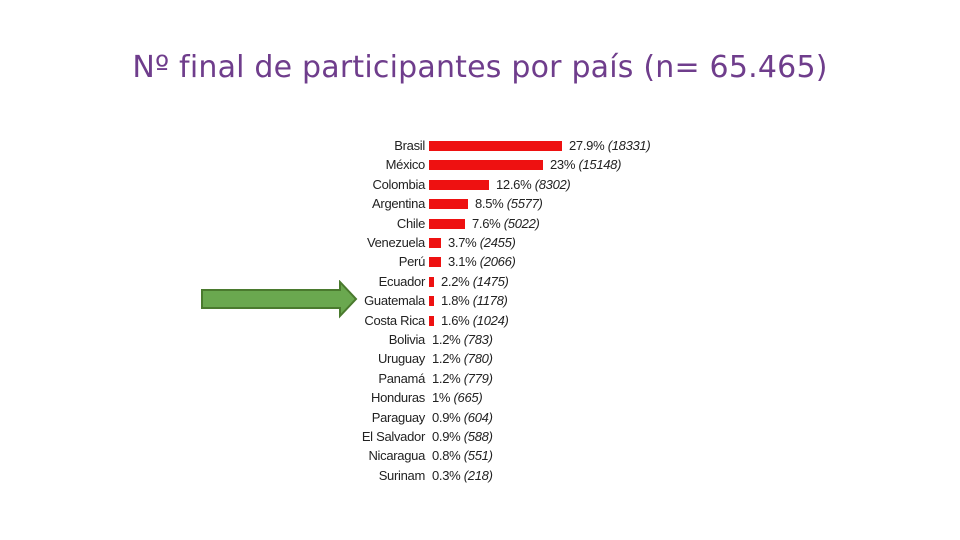  Describe the element at coordinates (629, 145) in the screenshot. I see `count-text: (18331)` at that location.